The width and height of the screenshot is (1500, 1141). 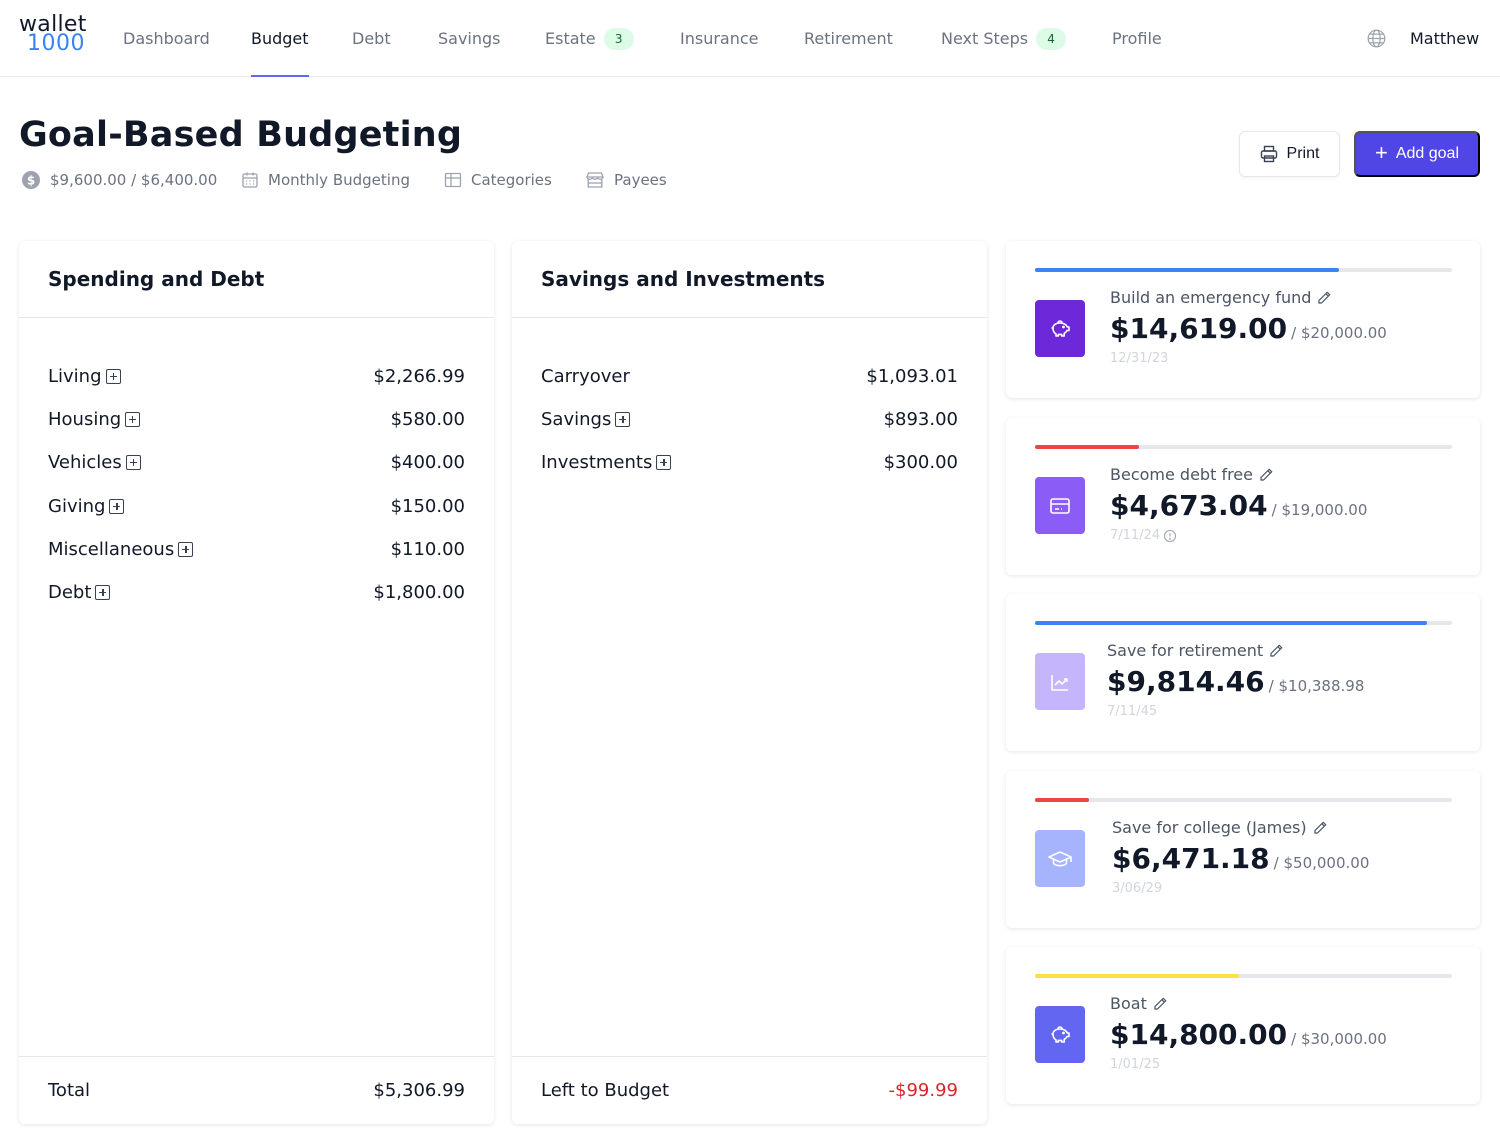 I want to click on row-amount: $893.00, so click(x=920, y=419).